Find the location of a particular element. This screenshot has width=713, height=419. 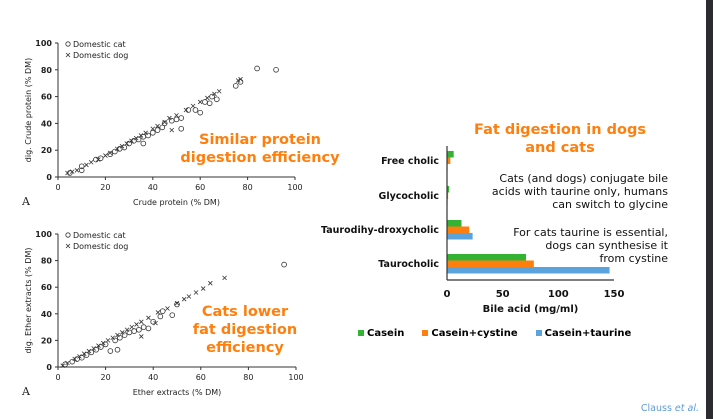

y-tick-label: 0 is located at coordinates (49, 367).